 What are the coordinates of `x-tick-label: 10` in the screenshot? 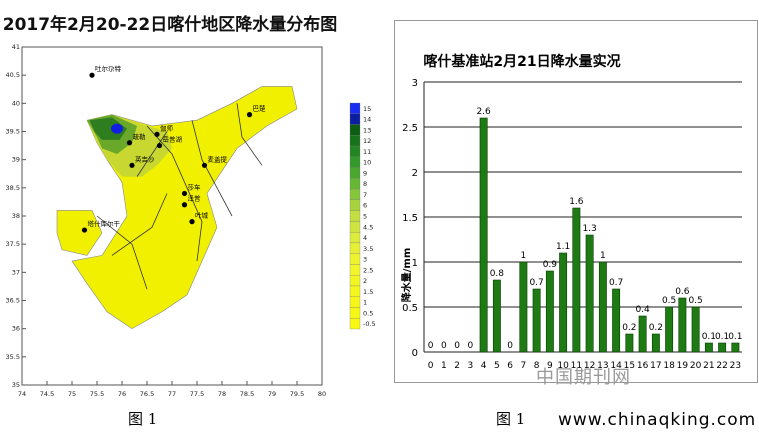 It's located at (563, 366).